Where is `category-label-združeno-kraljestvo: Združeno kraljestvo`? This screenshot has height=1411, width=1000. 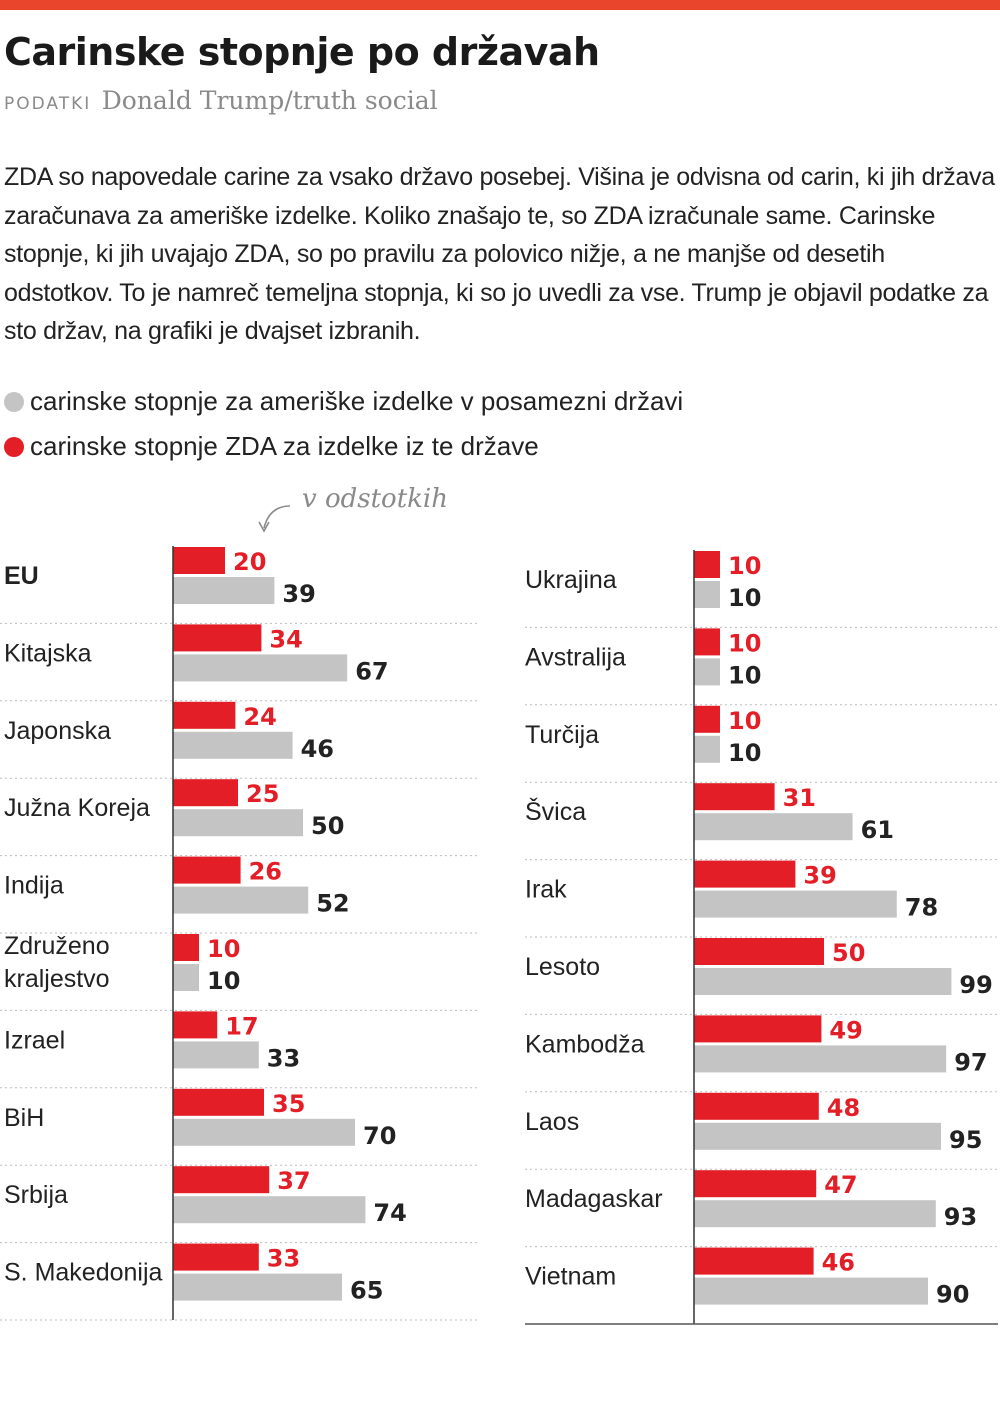 category-label-združeno-kraljestvo: Združeno kraljestvo is located at coordinates (57, 962).